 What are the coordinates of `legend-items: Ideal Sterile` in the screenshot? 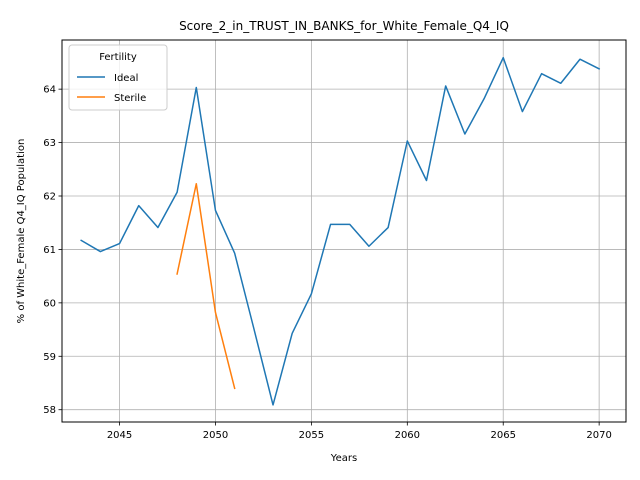 It's located at (111, 88).